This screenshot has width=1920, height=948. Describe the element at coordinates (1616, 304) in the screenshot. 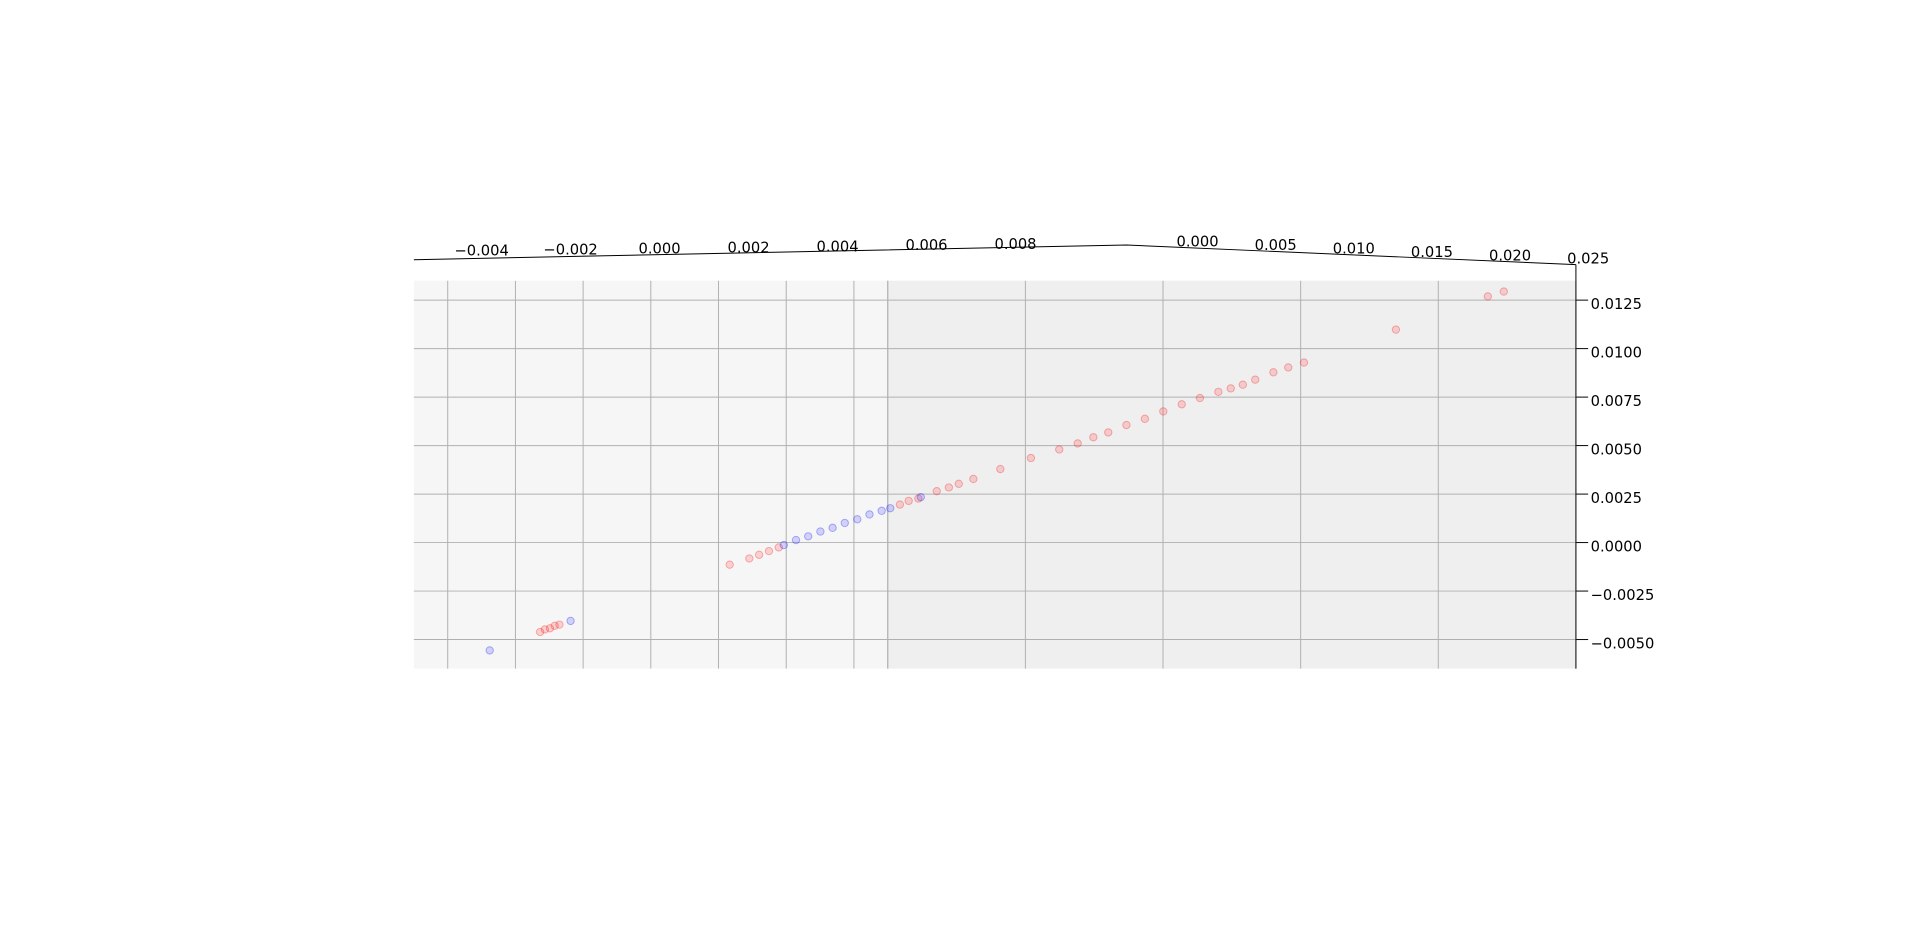

I see `z-tick-label: 0.0125` at that location.